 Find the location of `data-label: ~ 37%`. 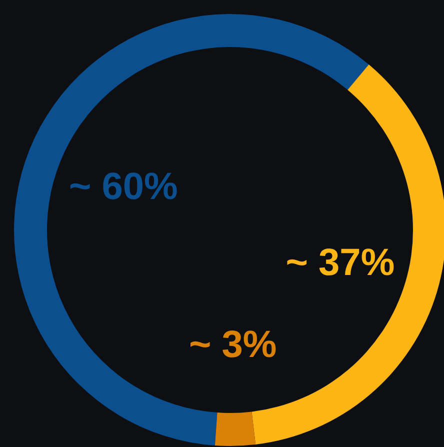

data-label: ~ 37% is located at coordinates (340, 263).